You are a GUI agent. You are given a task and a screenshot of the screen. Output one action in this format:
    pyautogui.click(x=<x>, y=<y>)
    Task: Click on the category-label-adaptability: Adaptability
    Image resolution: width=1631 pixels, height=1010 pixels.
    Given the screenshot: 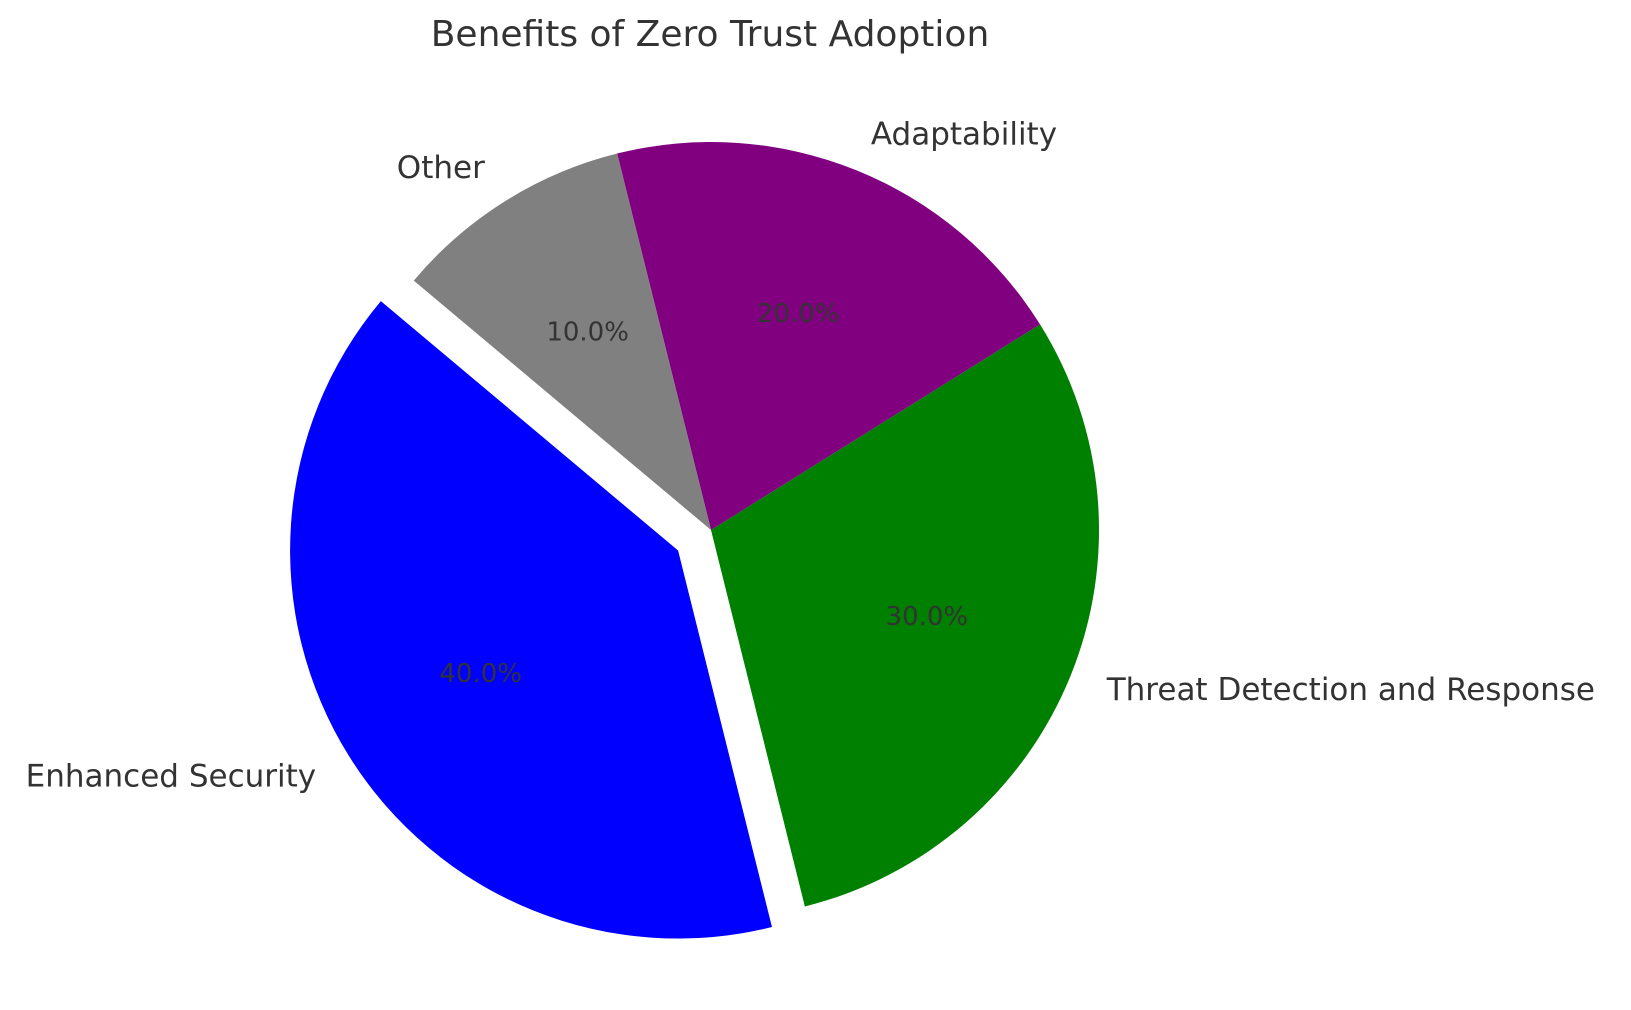 What is the action you would take?
    pyautogui.click(x=964, y=134)
    